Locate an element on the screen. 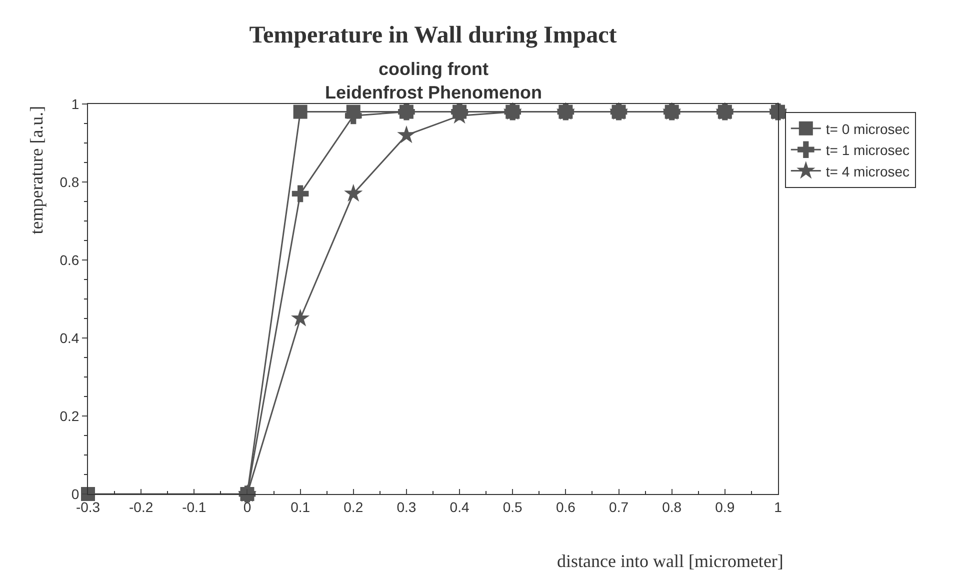 This screenshot has width=953, height=573. y-tick-label: 0.8 is located at coordinates (70, 182).